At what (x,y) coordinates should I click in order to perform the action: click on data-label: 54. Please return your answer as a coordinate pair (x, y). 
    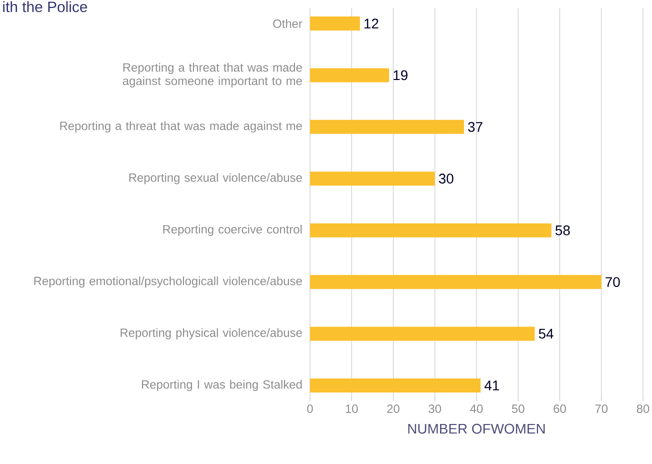
    Looking at the image, I should click on (546, 333).